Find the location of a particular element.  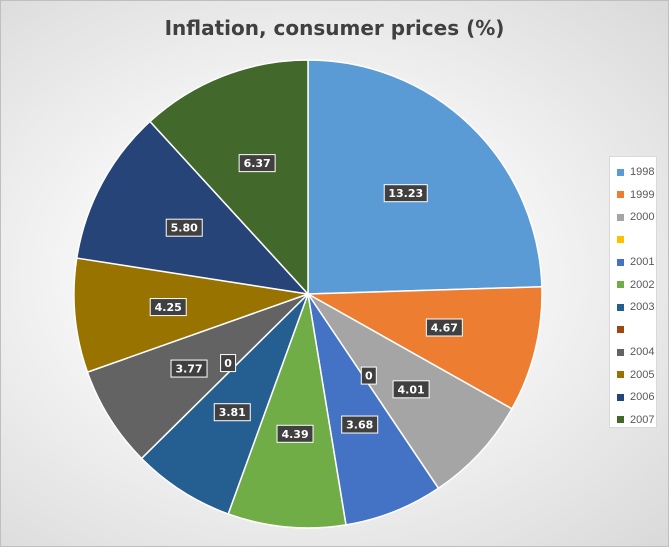

legend-label: 2007 is located at coordinates (642, 419).